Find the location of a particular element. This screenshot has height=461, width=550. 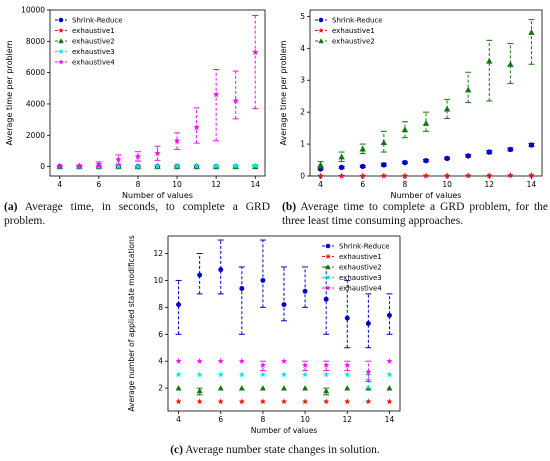

series-exhaustive4 is located at coordinates (284, 369).